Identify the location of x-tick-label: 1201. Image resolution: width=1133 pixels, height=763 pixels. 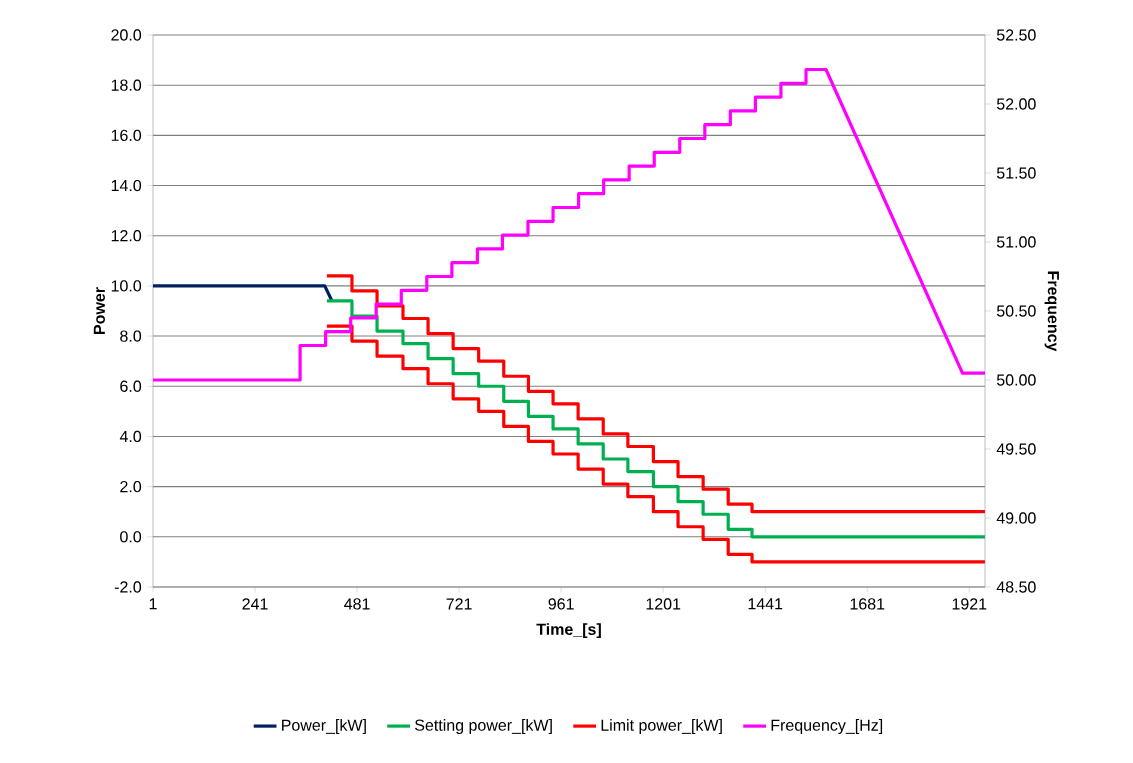
(663, 604).